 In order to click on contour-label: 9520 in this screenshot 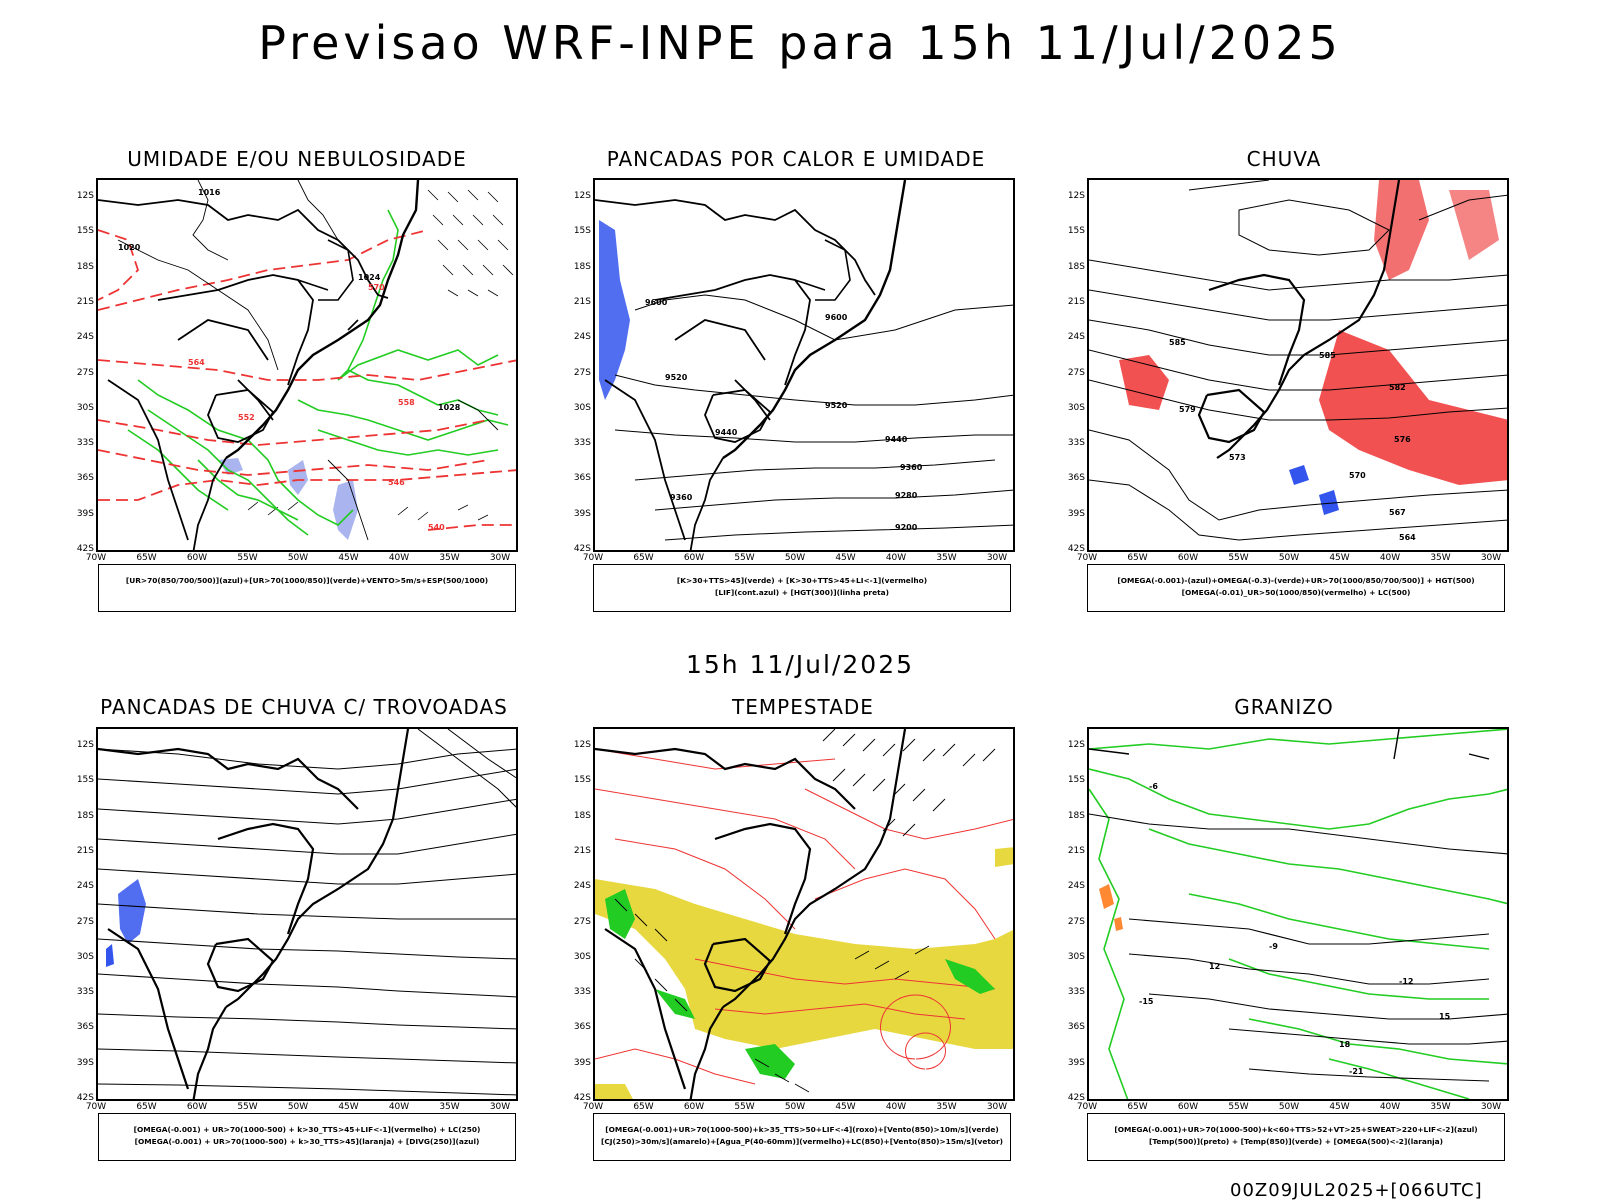, I will do `click(836, 405)`.